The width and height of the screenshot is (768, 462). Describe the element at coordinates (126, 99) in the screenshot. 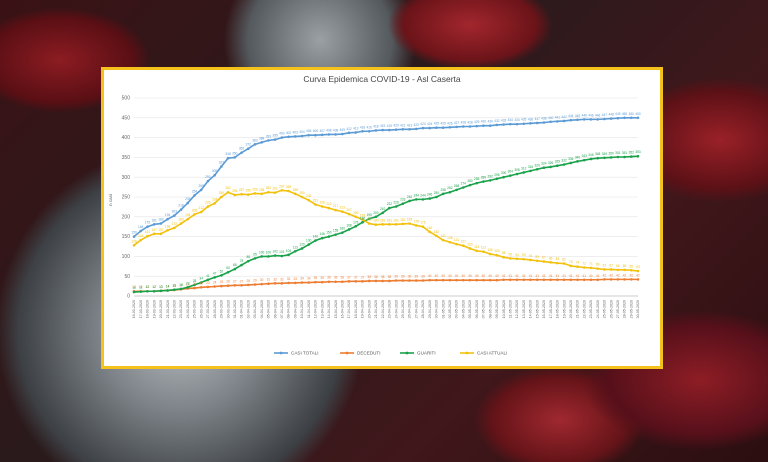

I see `y-tick-label: 500` at that location.